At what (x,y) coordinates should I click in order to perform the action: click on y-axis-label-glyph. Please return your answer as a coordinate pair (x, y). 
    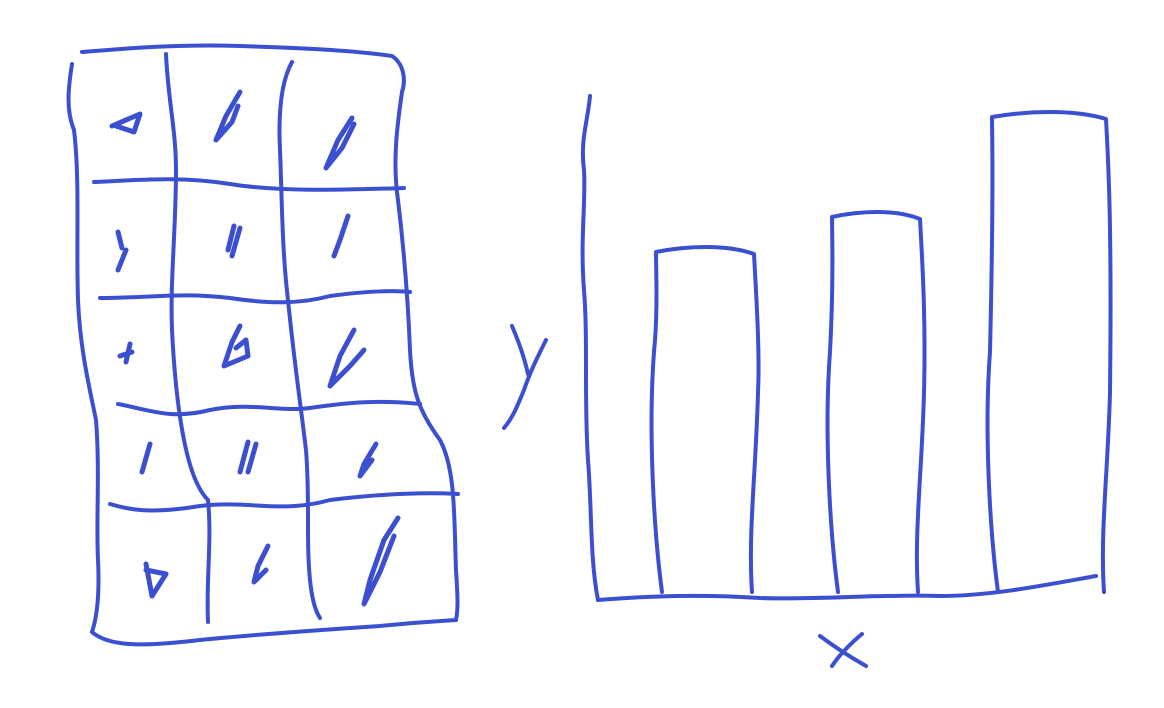
    Looking at the image, I should click on (525, 377).